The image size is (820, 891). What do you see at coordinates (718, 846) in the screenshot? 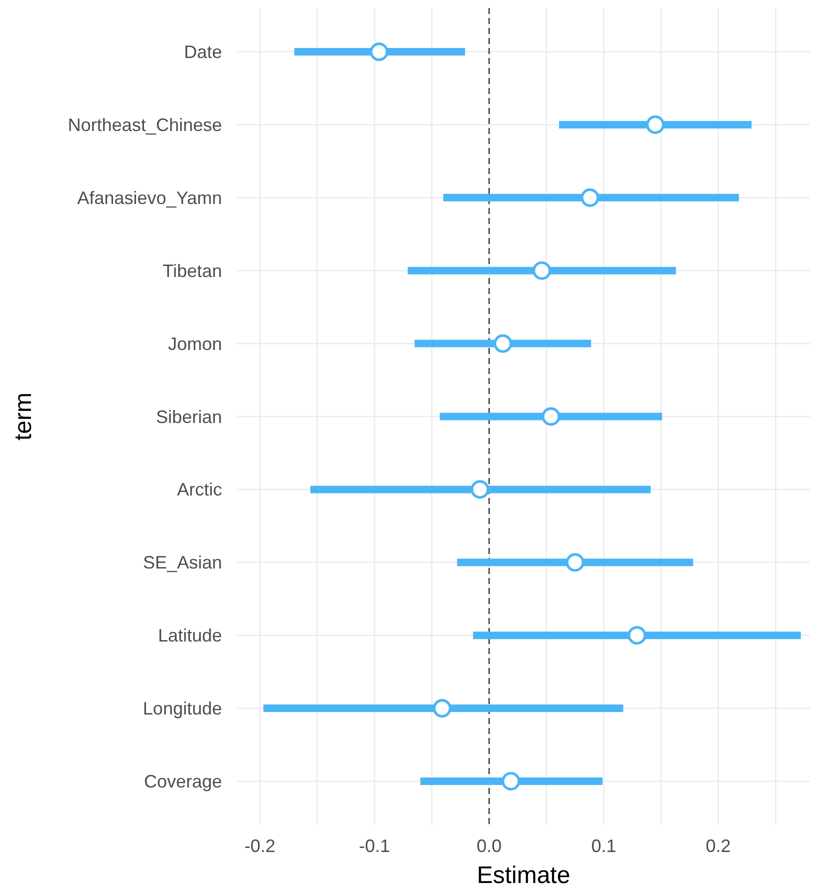
I see `x-tick-label: 0.2` at bounding box center [718, 846].